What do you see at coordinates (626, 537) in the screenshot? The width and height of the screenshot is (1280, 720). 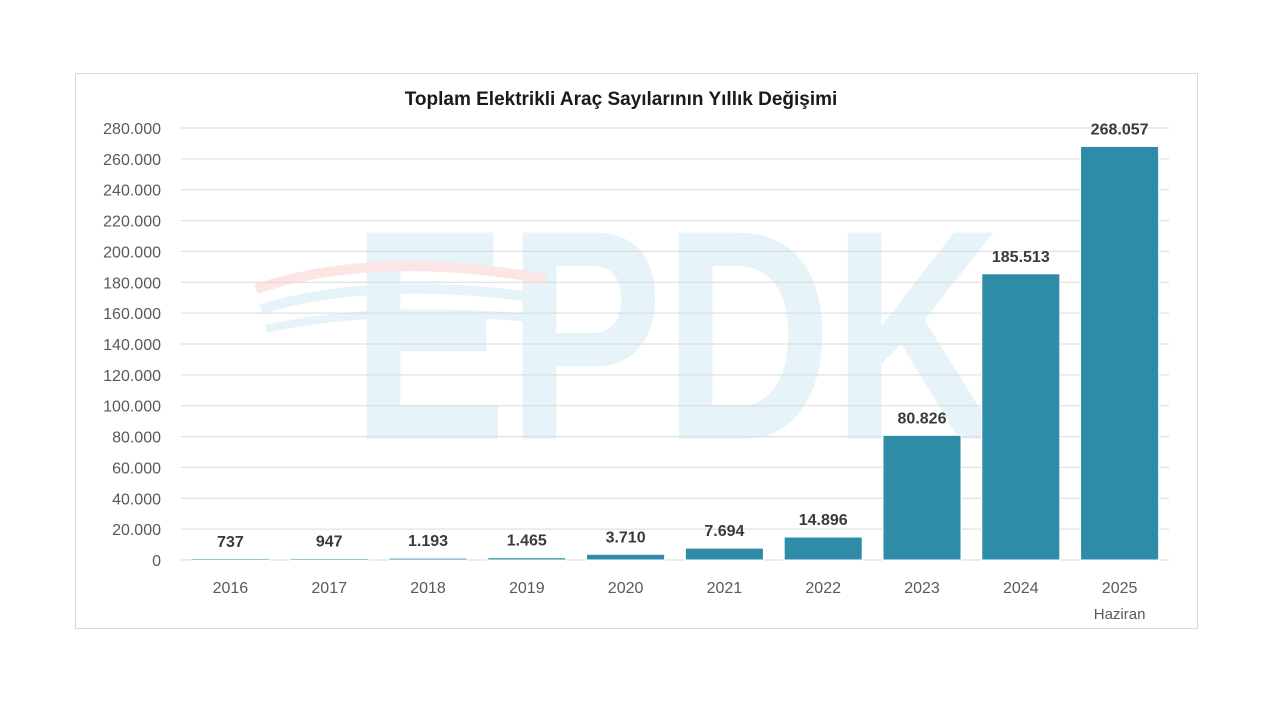 I see `data-label: 3.710` at bounding box center [626, 537].